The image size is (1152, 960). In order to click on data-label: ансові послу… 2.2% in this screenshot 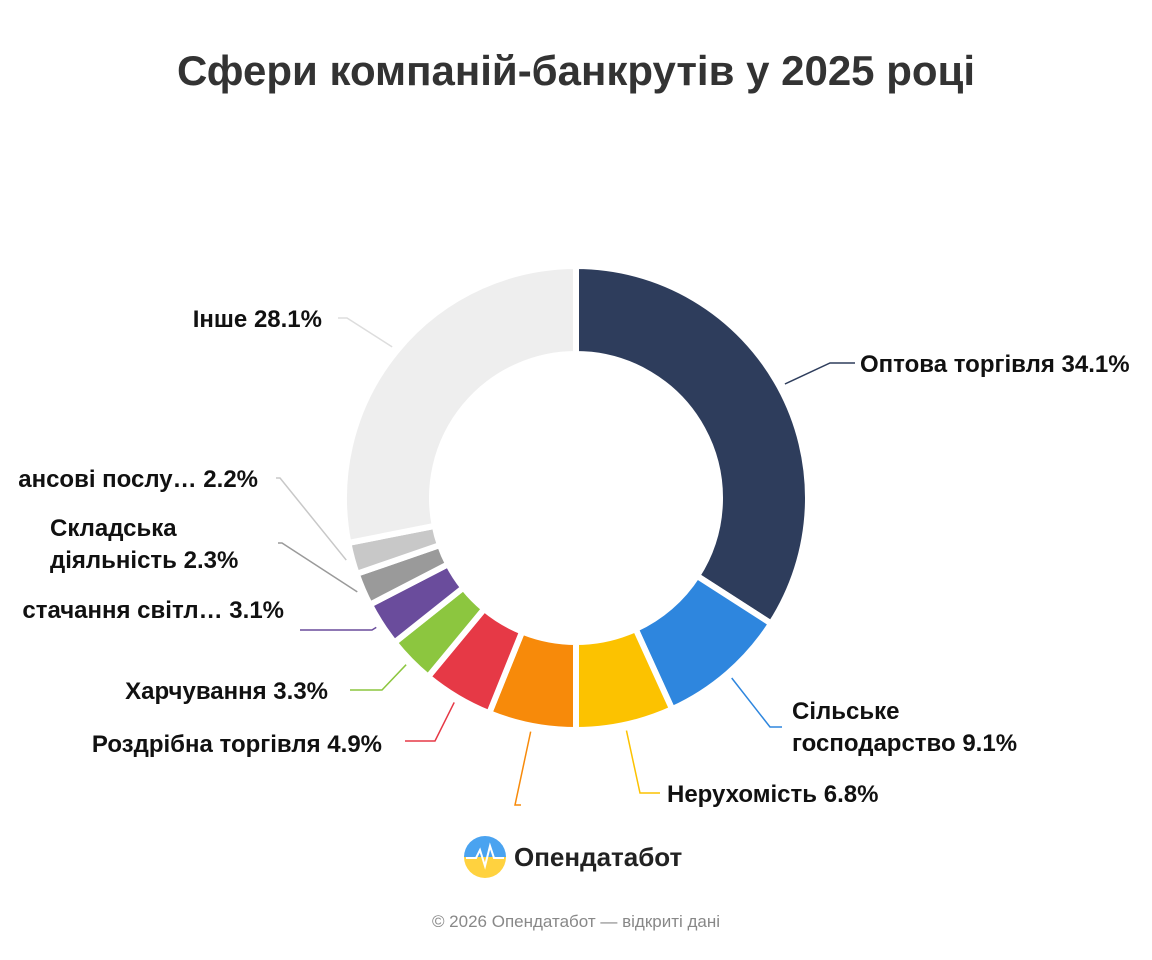, I will do `click(138, 480)`.